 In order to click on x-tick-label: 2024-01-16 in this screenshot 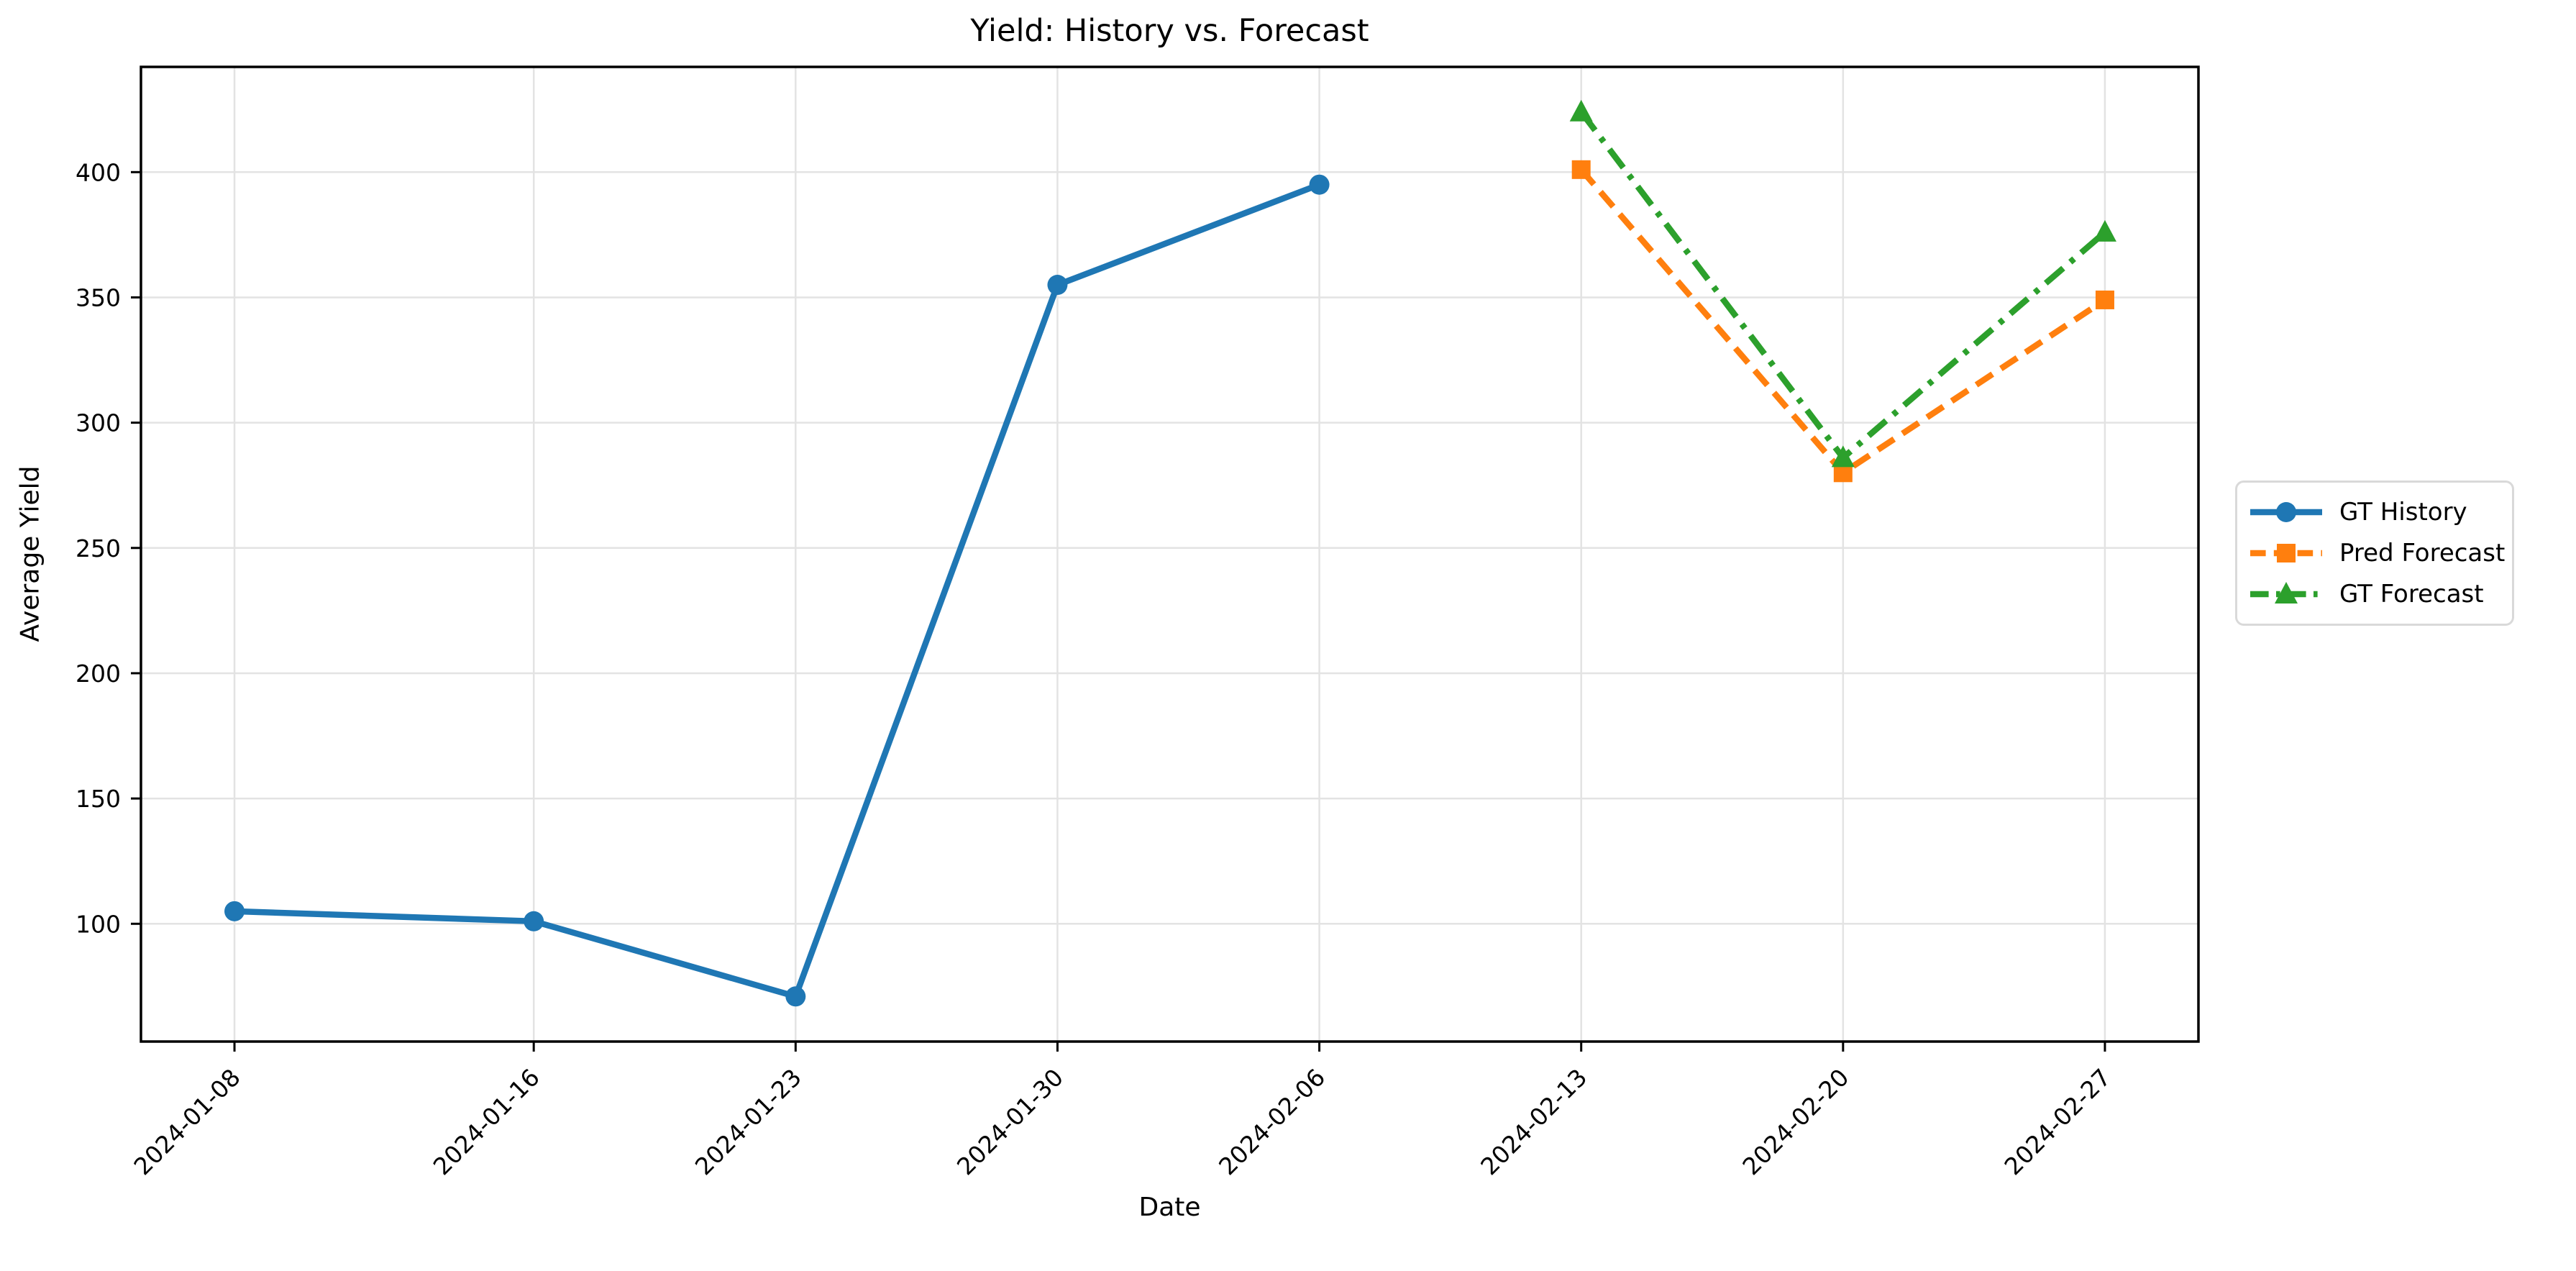, I will do `click(487, 1121)`.